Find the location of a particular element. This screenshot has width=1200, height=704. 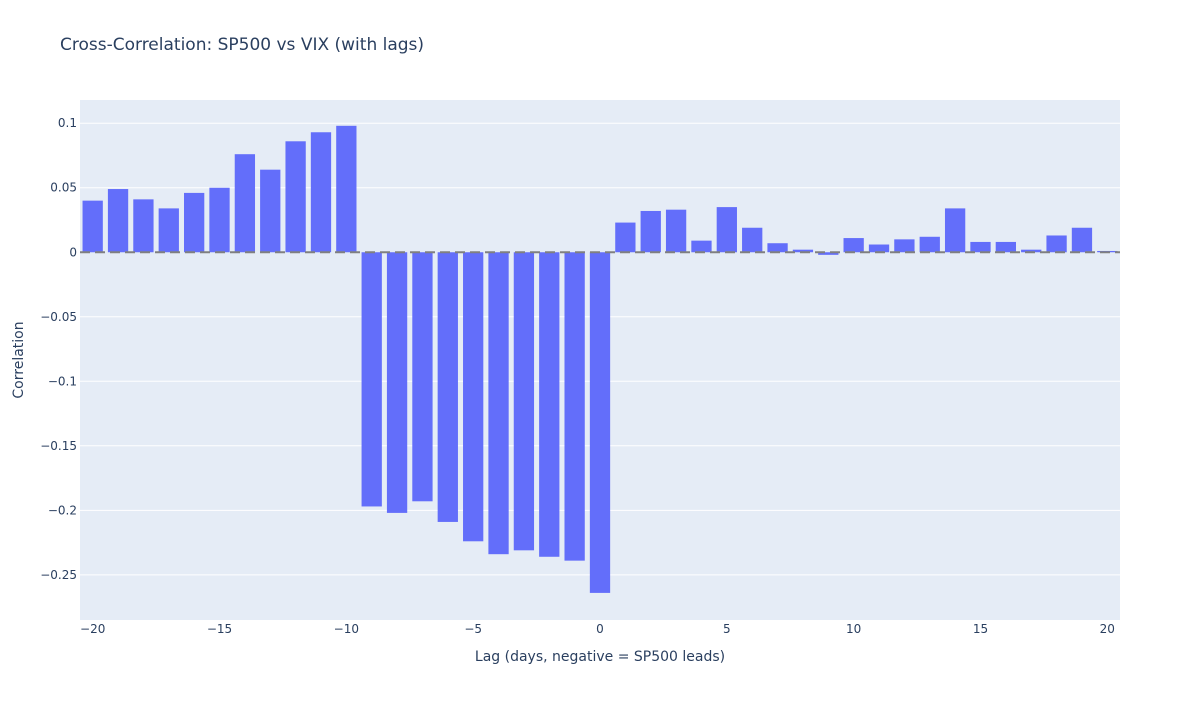

y-tick-label: −0.2 is located at coordinates (62, 510).